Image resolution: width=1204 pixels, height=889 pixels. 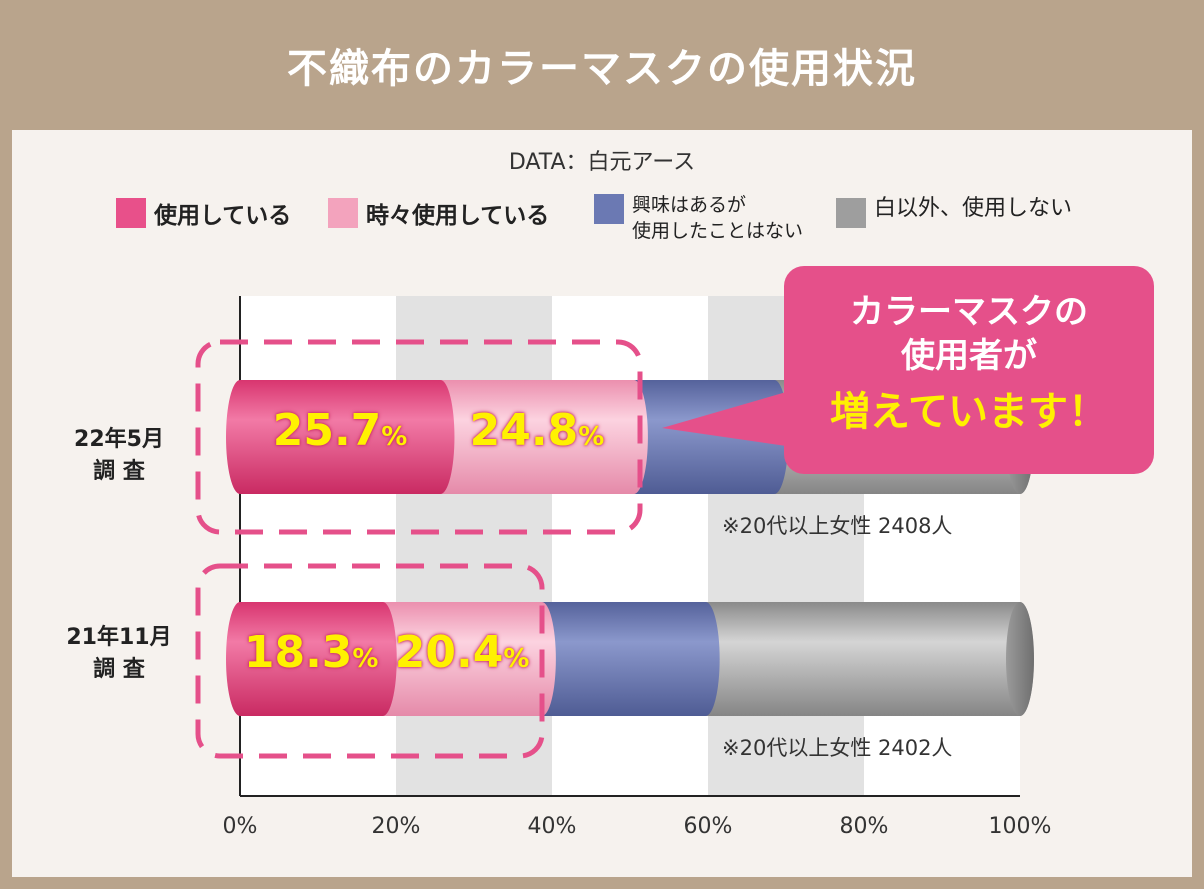 I want to click on callout-bubble, so click(x=969, y=370).